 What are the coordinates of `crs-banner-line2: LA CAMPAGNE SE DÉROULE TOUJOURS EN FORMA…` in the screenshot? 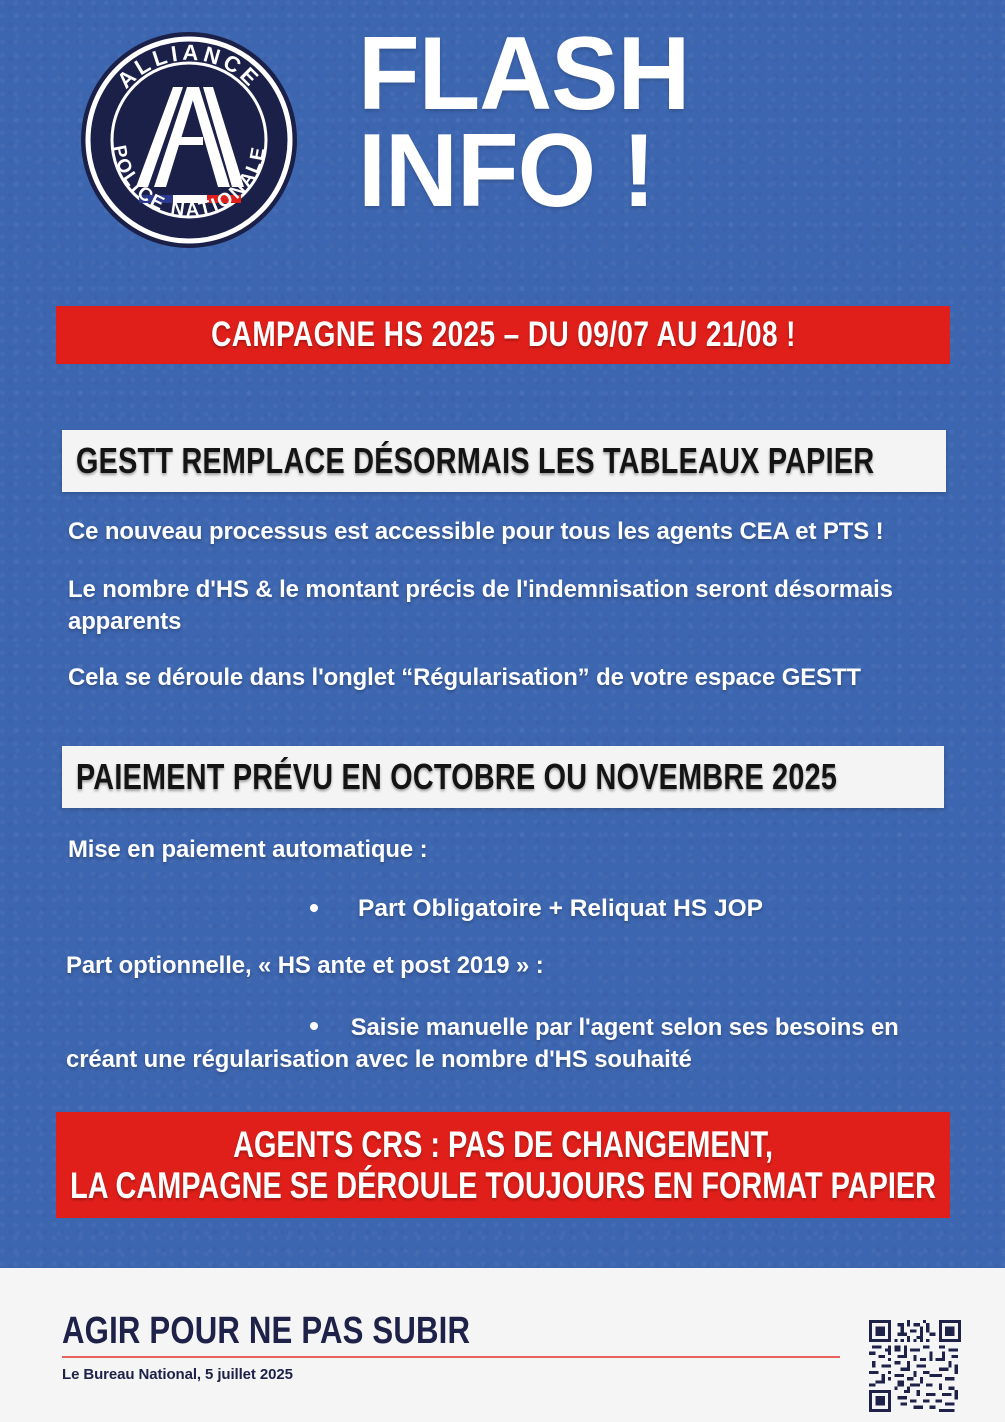 It's located at (503, 1185).